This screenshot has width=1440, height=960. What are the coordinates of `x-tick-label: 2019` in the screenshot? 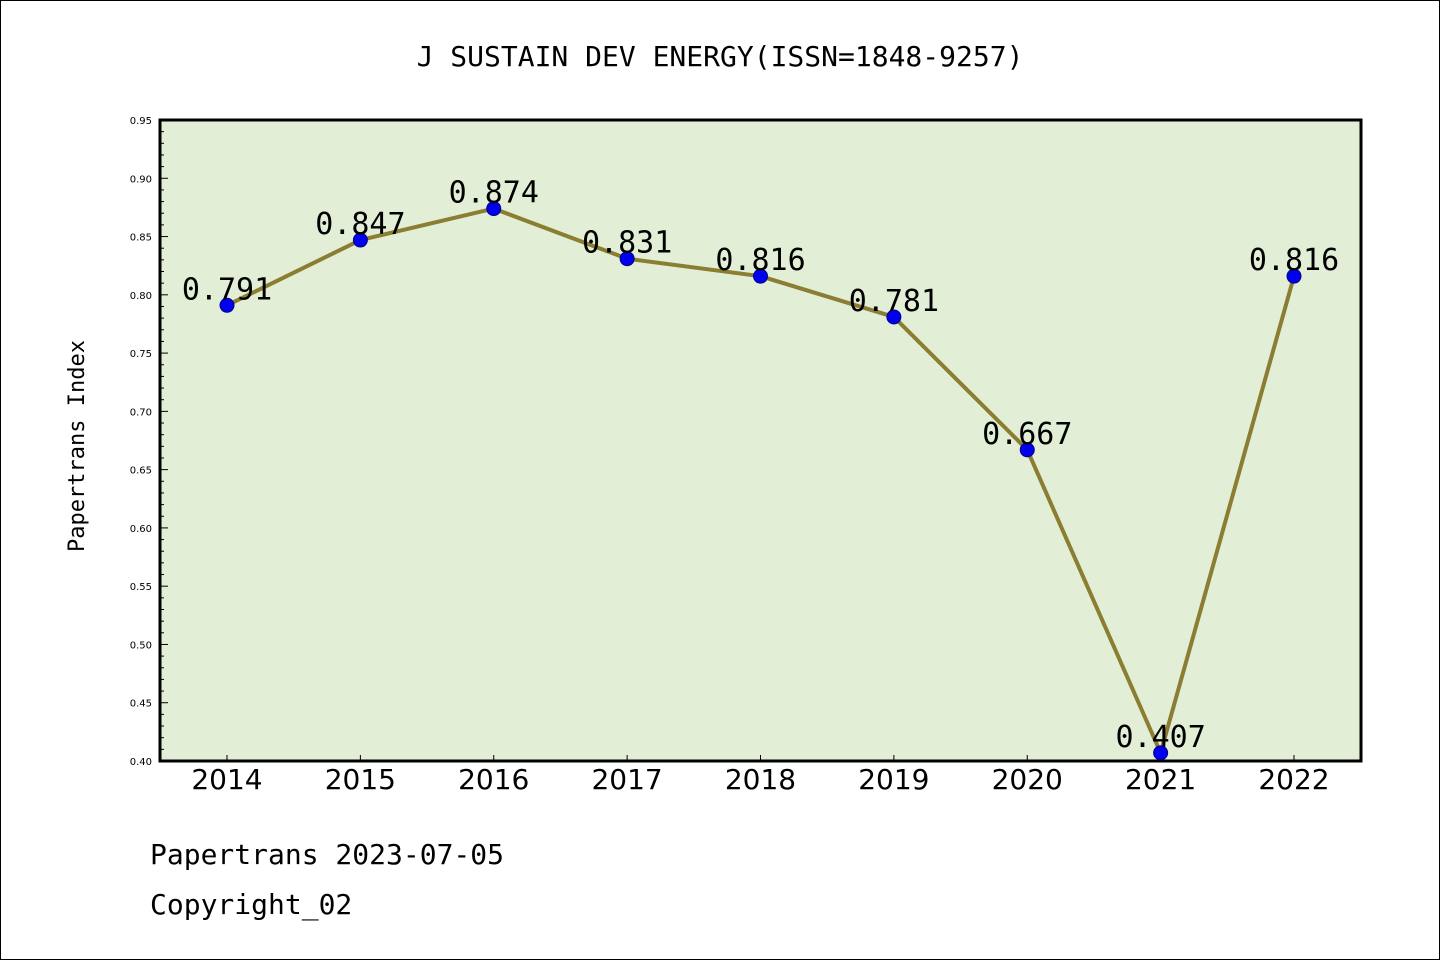 It's located at (893, 779).